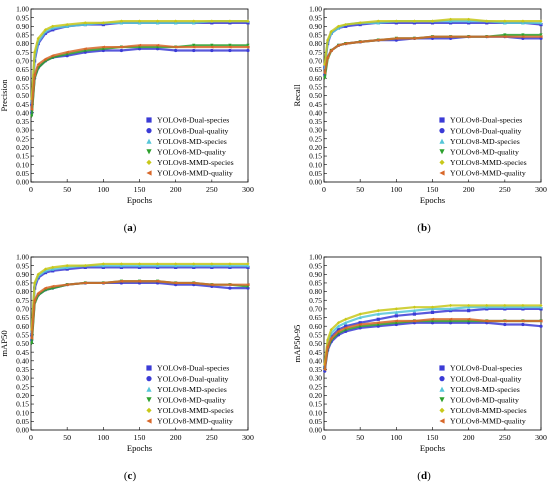 This screenshot has width=550, height=484. I want to click on y-tick-label: 0.40, so click(315, 360).